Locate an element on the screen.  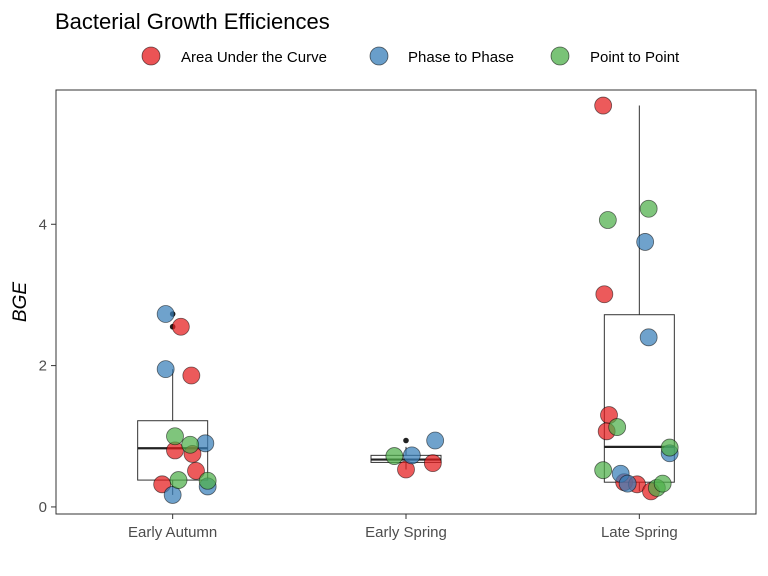
y-tick-label: 4 is located at coordinates (43, 224).